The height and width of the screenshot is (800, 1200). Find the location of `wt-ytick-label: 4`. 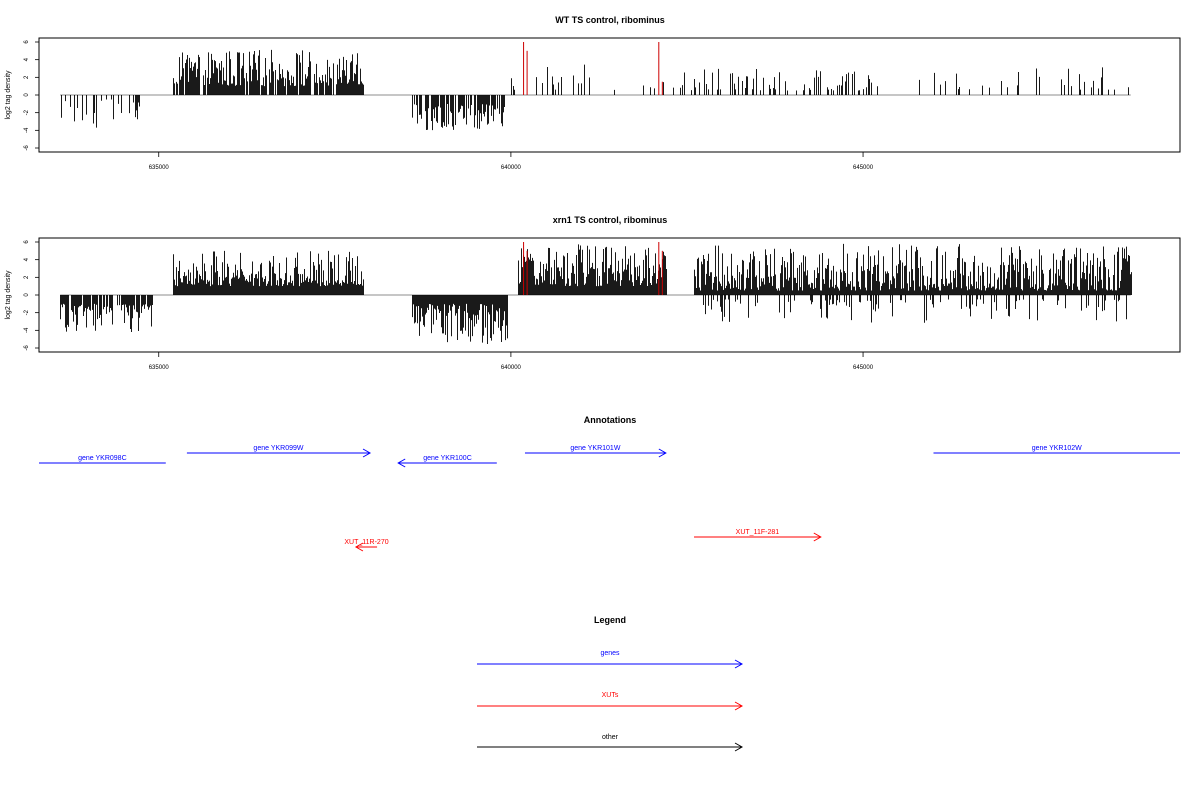

wt-ytick-label: 4 is located at coordinates (27, 59).